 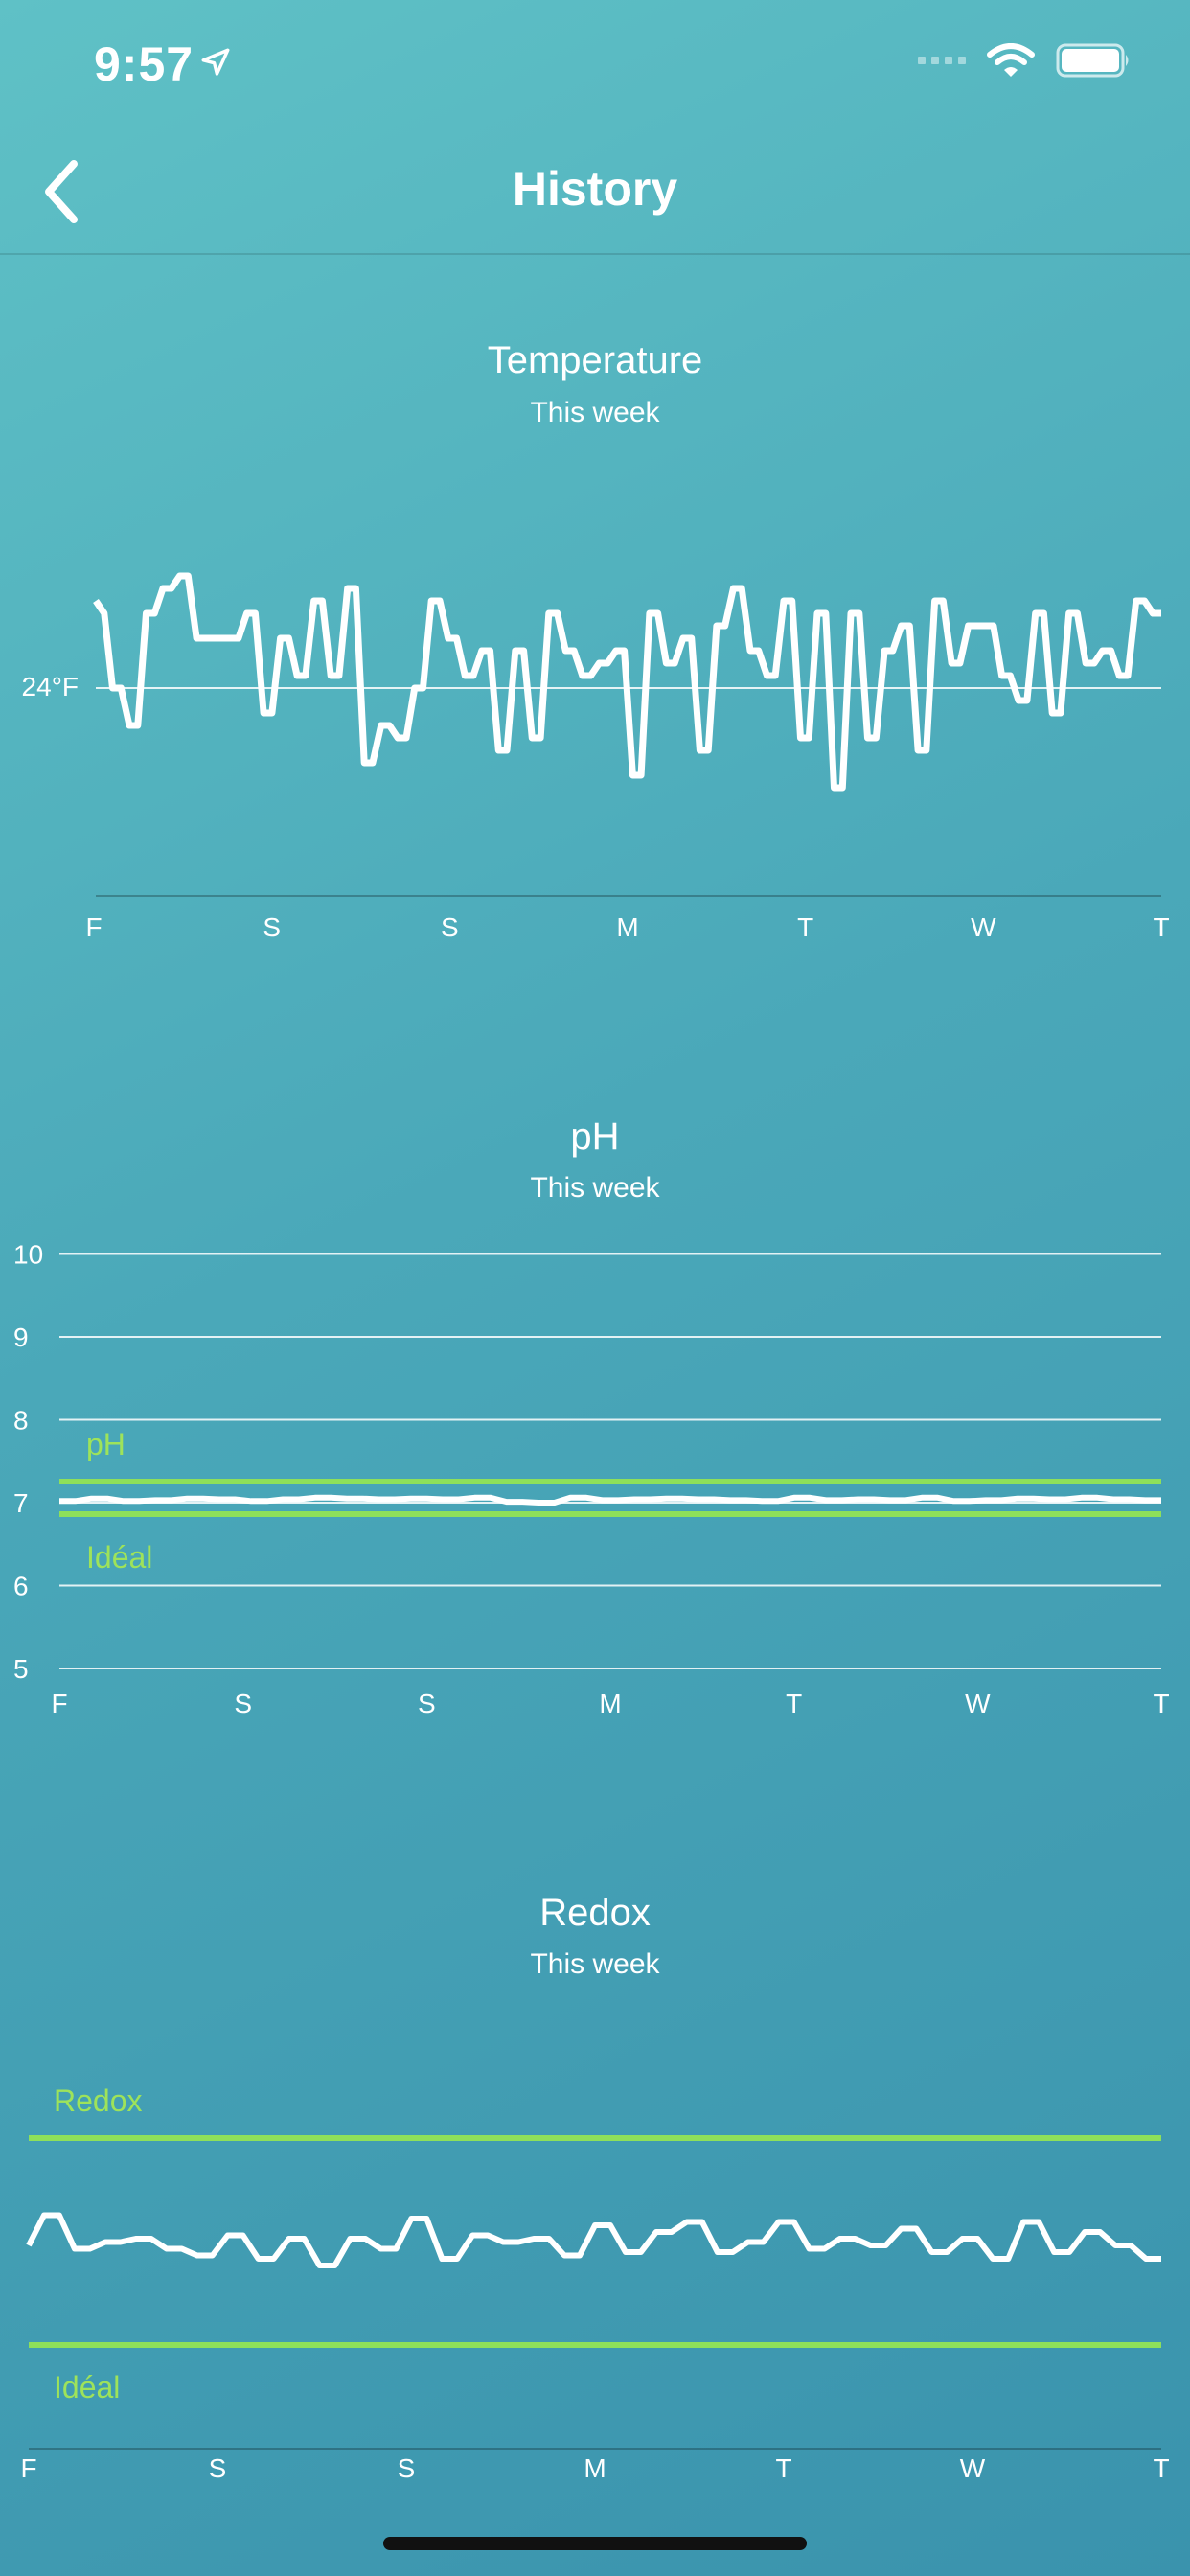 I want to click on ph-x-label-4: T, so click(x=794, y=1703).